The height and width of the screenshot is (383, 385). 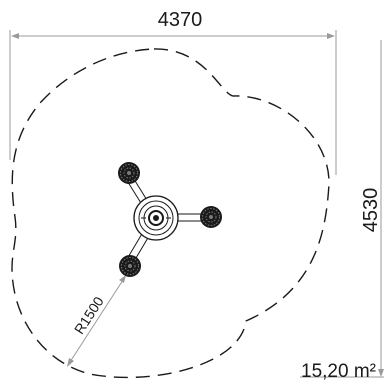 I want to click on width-arrow-left, so click(x=15, y=36).